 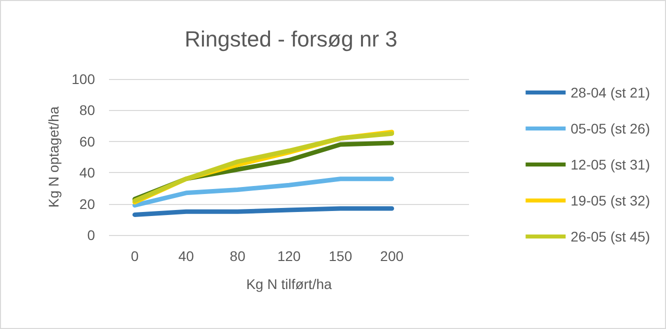 What do you see at coordinates (289, 284) in the screenshot?
I see `x-axis-title: Kg N tilført/ha` at bounding box center [289, 284].